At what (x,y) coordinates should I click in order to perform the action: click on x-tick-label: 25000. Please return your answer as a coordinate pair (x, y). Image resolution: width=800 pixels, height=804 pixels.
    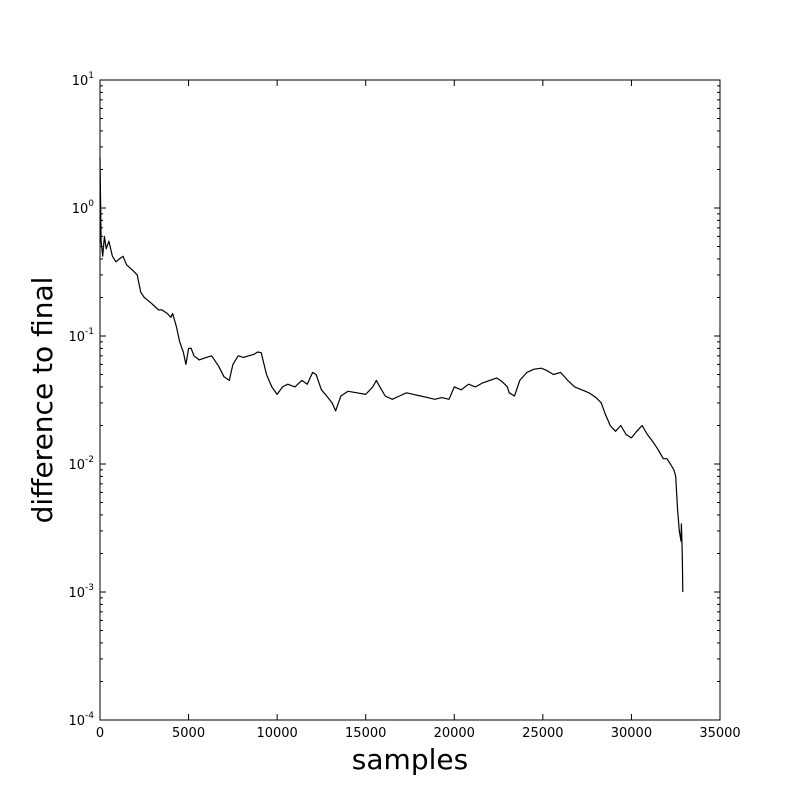
    Looking at the image, I should click on (542, 733).